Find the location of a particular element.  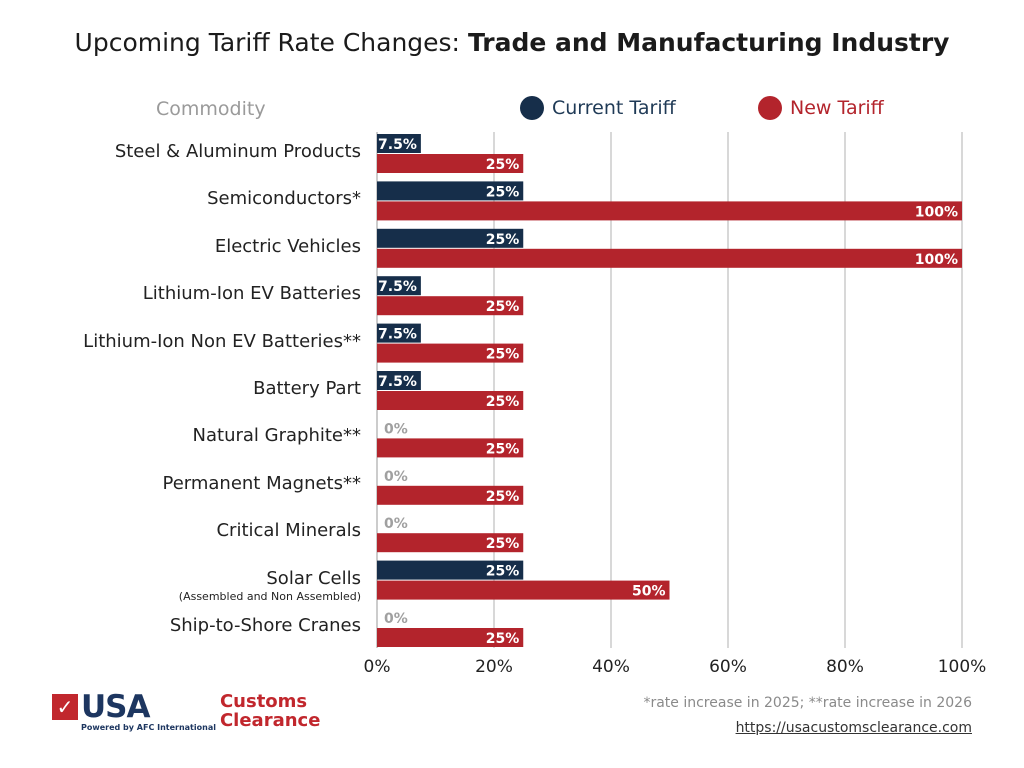

category-label: Natural Graphite** is located at coordinates (276, 436).